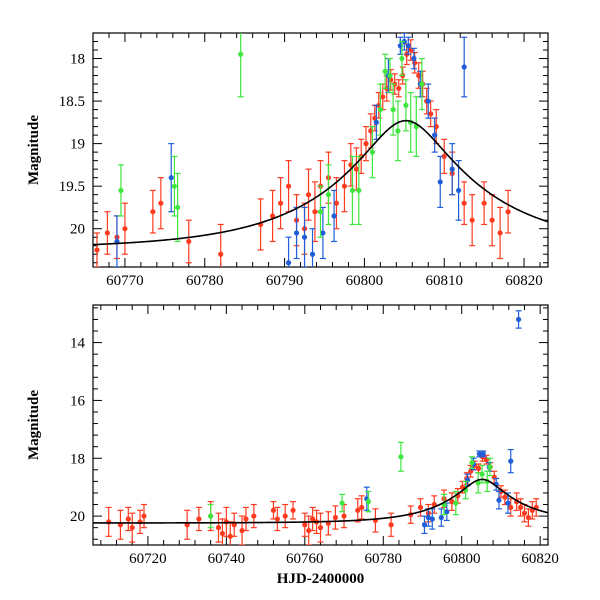 This screenshot has width=600, height=600. What do you see at coordinates (321, 579) in the screenshot?
I see `x-axis-label: HJD-2400000` at bounding box center [321, 579].